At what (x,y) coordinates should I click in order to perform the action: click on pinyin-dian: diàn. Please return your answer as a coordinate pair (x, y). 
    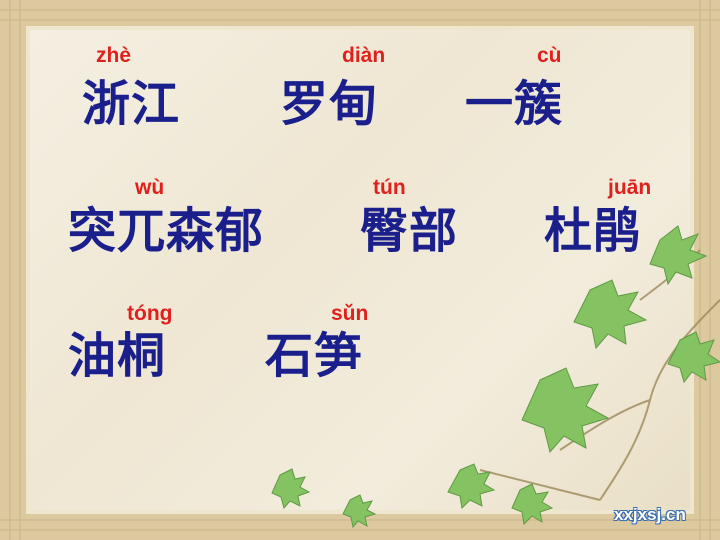
    Looking at the image, I should click on (364, 55).